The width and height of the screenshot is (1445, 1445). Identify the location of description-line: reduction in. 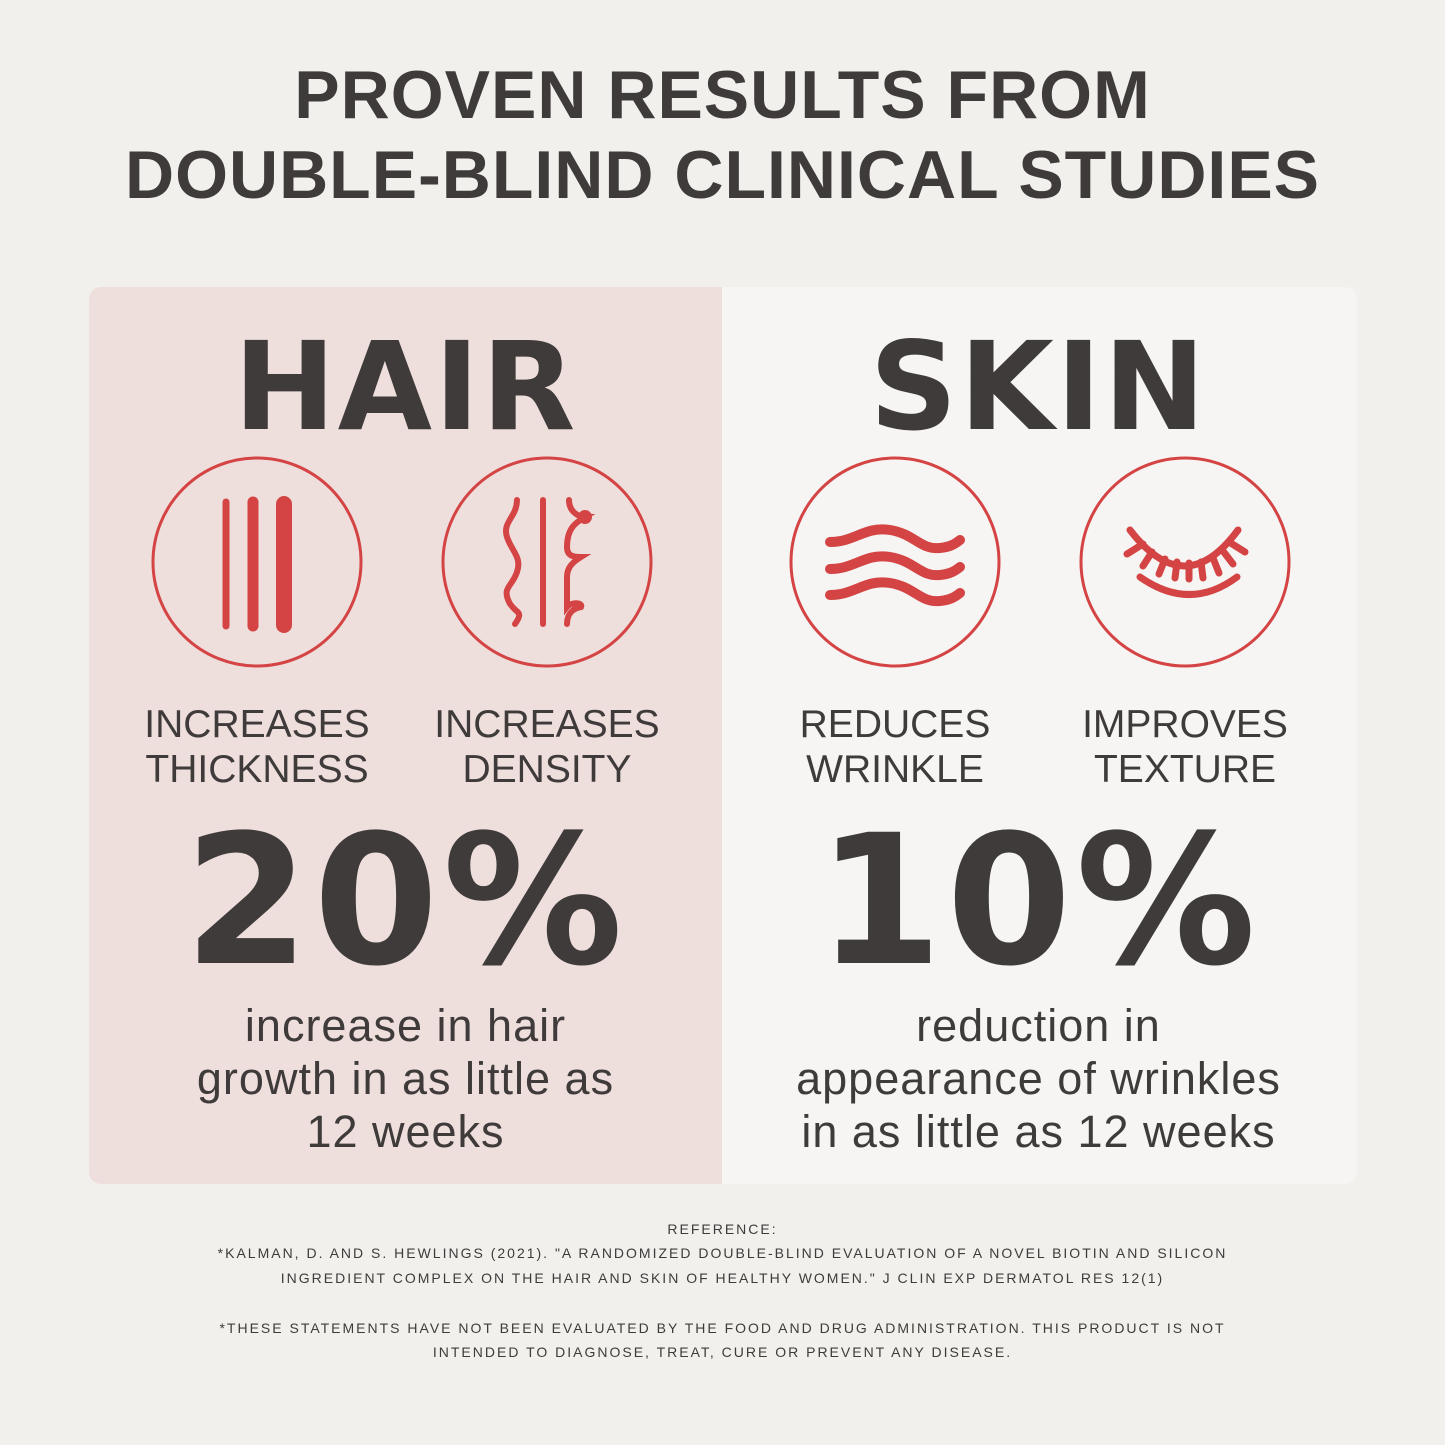
(1038, 1025).